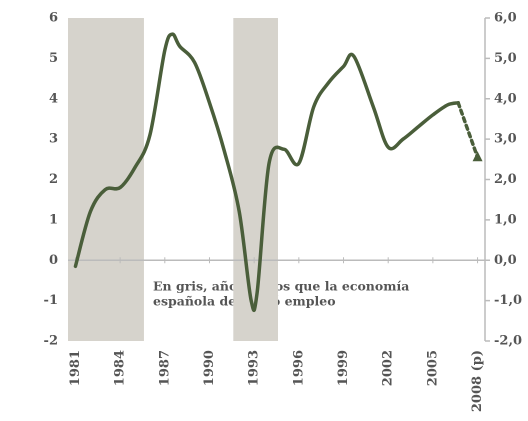  Describe the element at coordinates (505, 58) in the screenshot. I see `y2-tick-label: 5,0` at that location.